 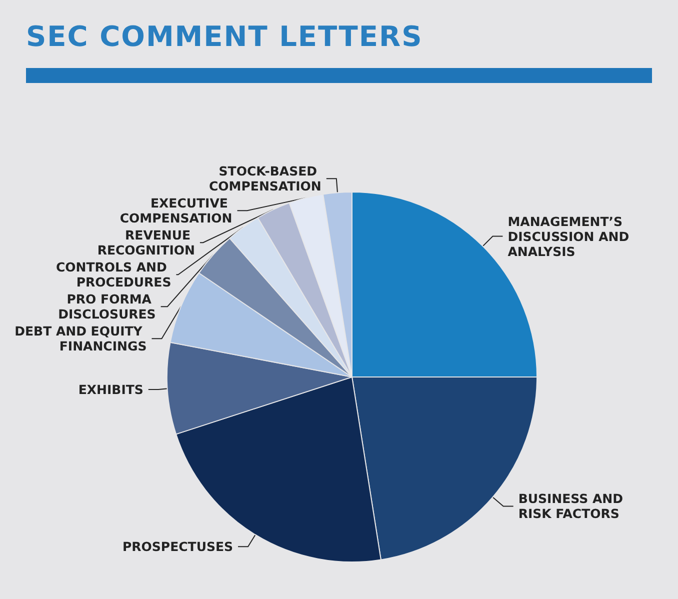 What do you see at coordinates (107, 307) in the screenshot?
I see `slice-label: PRO FORMA DISCLOSURES` at bounding box center [107, 307].